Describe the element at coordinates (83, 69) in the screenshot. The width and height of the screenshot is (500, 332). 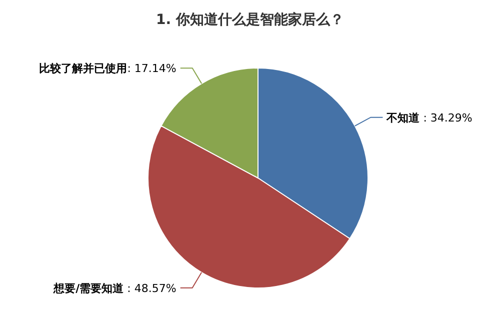
I see `slice-label: 比较了解并已使用` at that location.